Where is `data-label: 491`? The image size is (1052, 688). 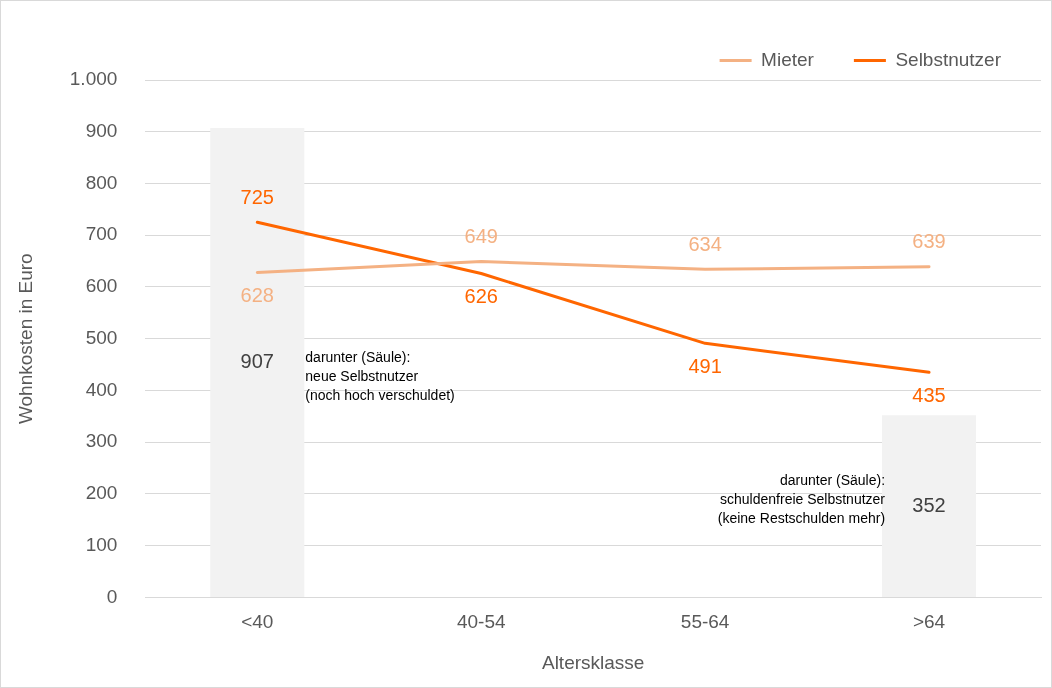
data-label: 491 is located at coordinates (705, 365).